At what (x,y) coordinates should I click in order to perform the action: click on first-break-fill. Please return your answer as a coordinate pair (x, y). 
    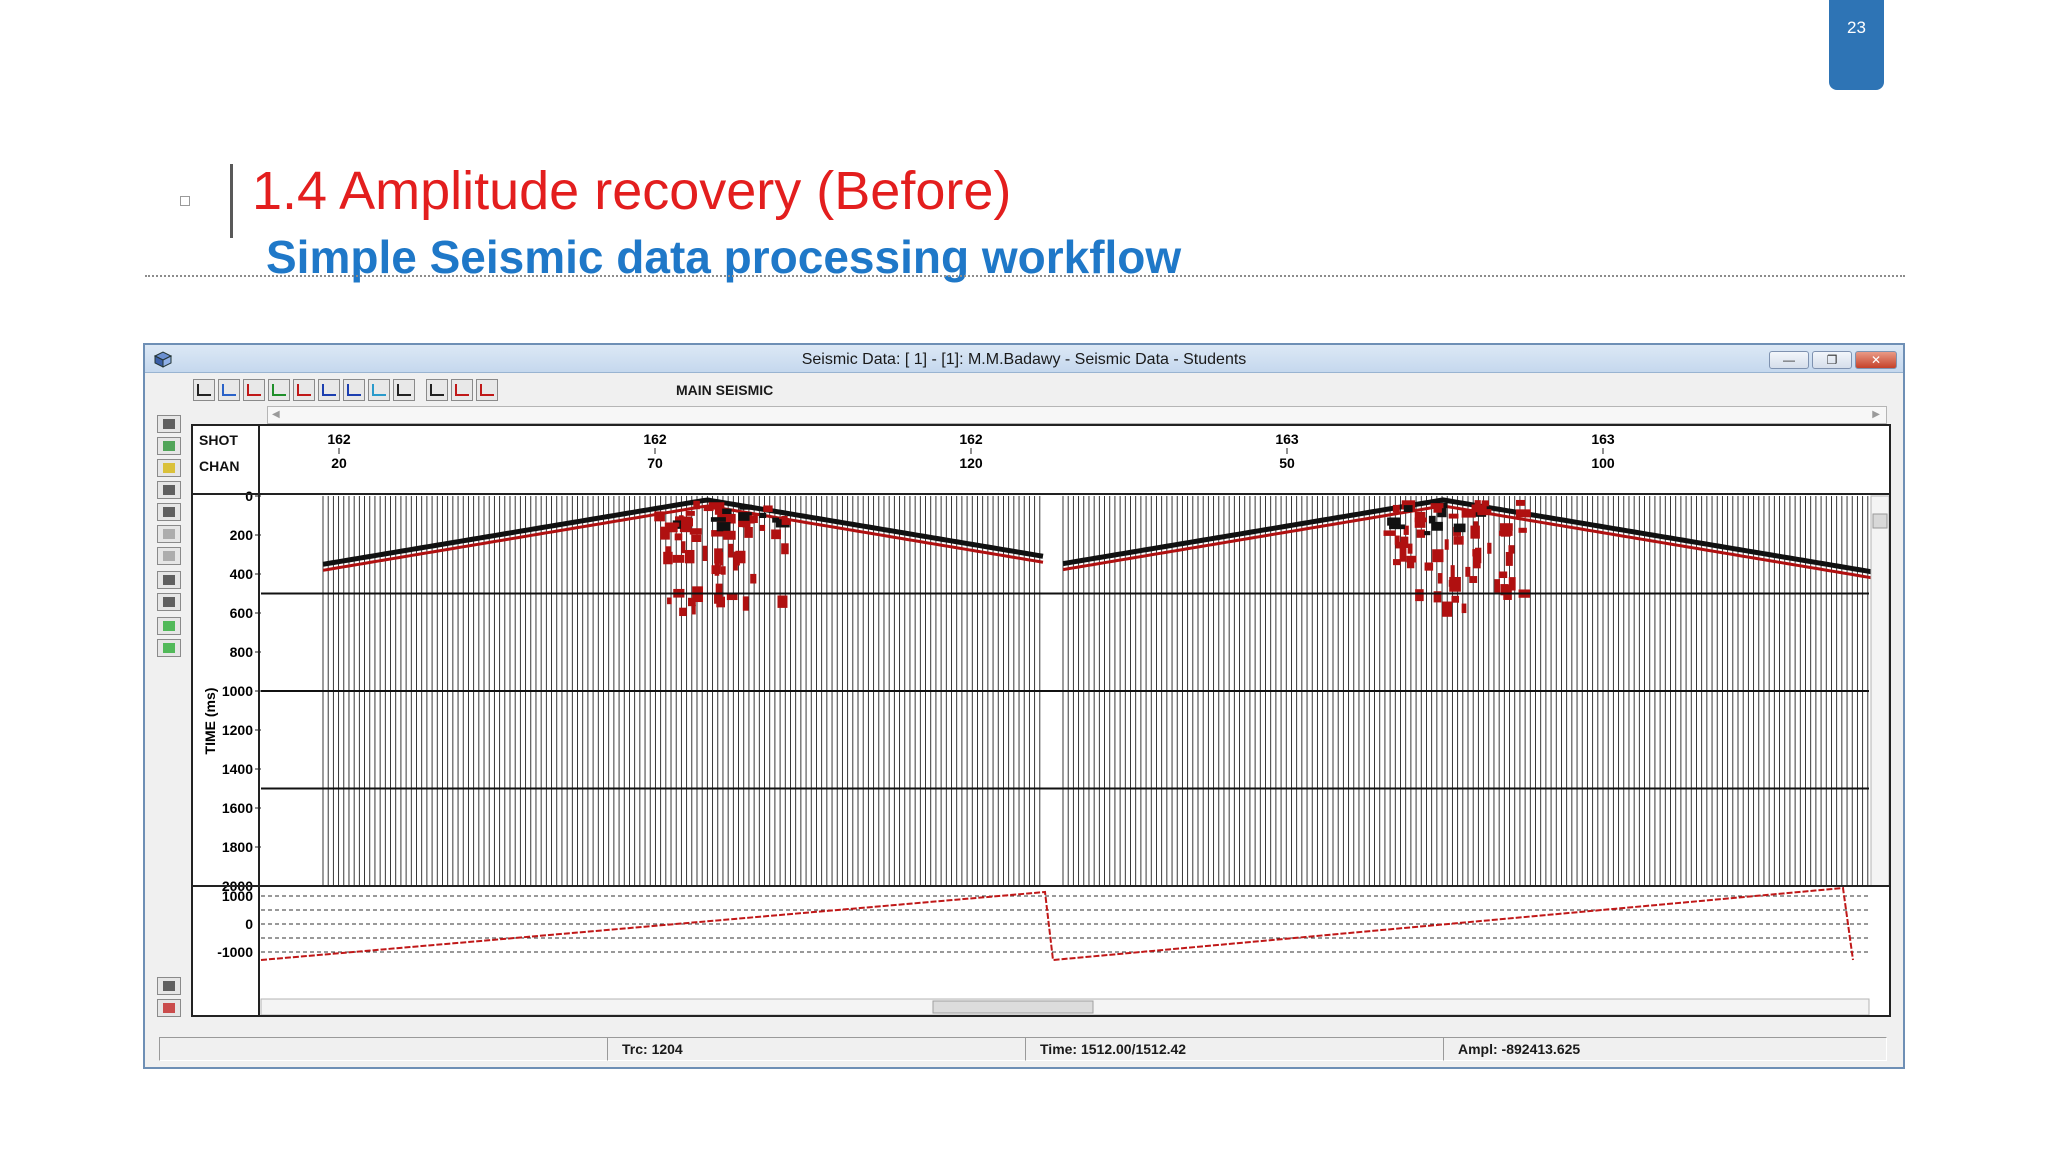
    Looking at the image, I should click on (683, 538).